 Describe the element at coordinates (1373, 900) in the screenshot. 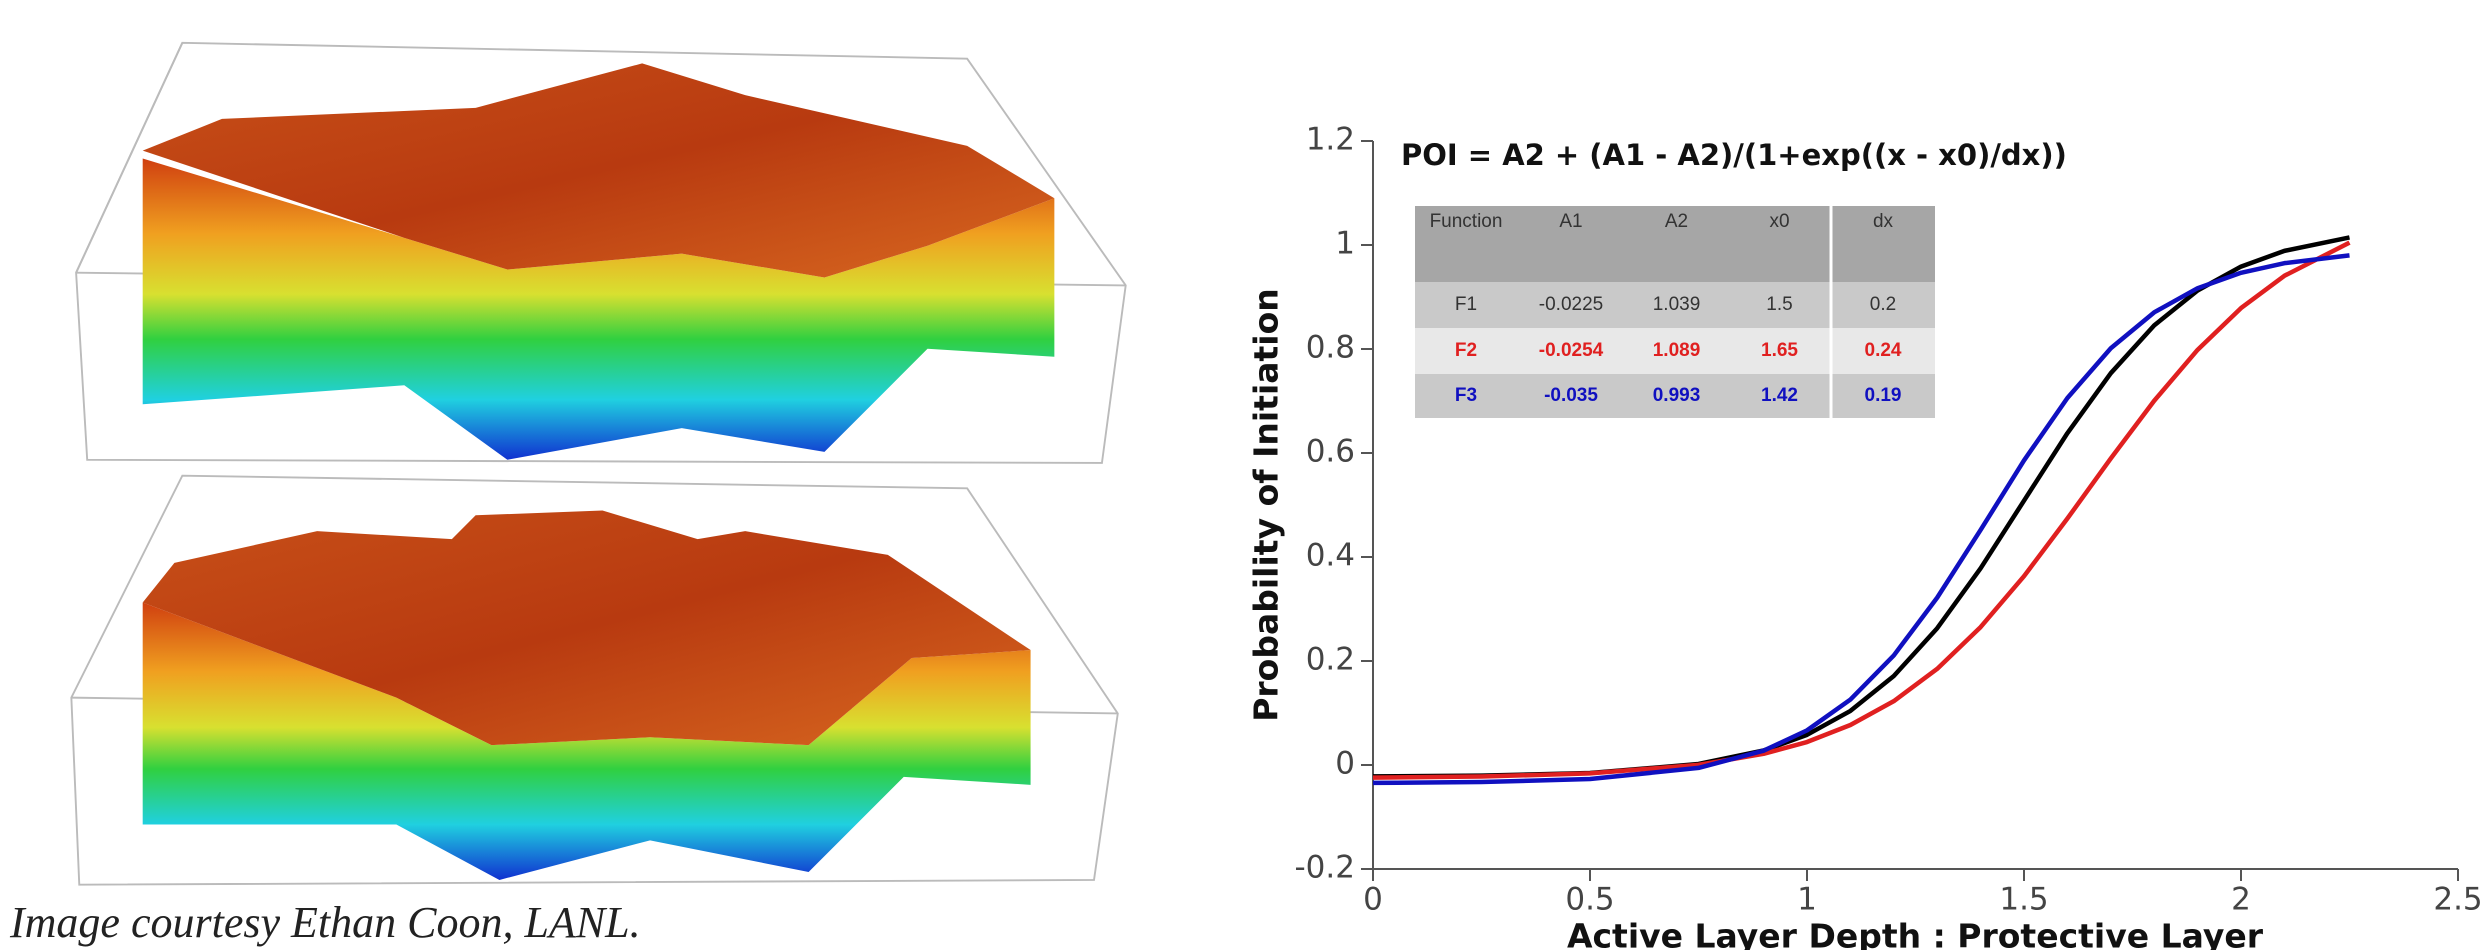

I see `x-tick-label: 0` at that location.